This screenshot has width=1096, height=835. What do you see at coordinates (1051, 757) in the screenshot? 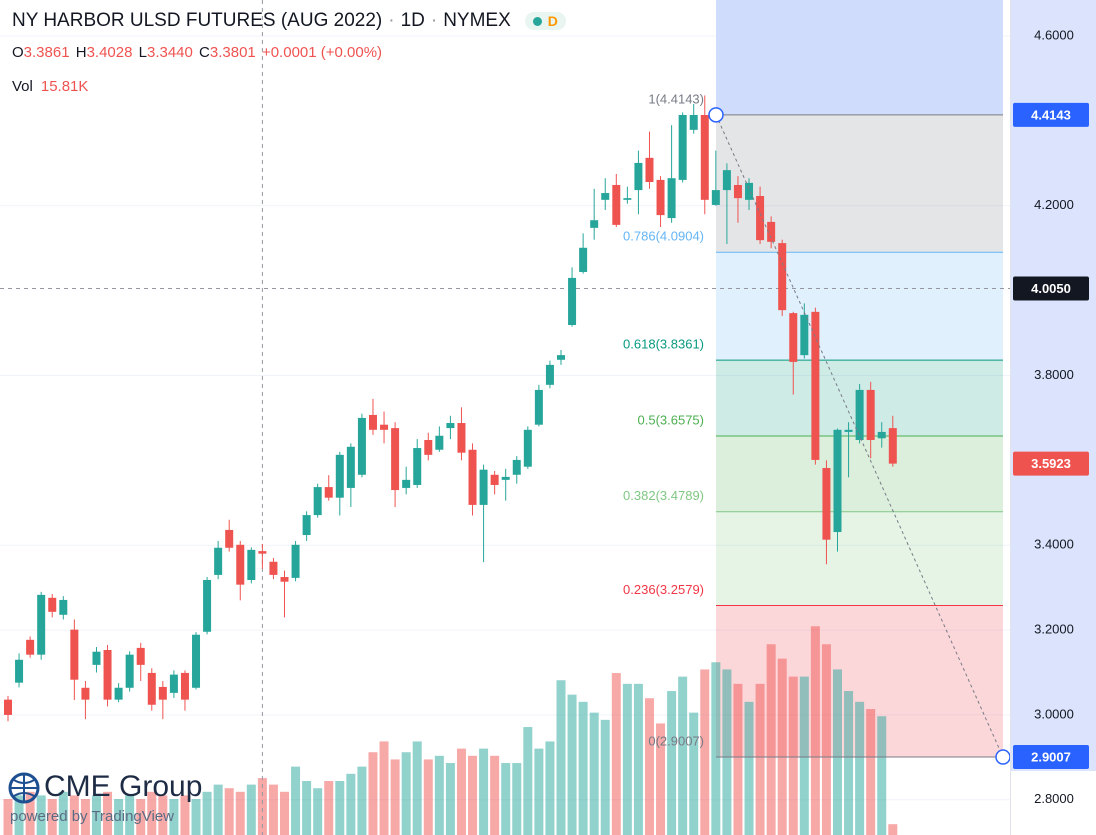
I see `price-tag` at bounding box center [1051, 757].